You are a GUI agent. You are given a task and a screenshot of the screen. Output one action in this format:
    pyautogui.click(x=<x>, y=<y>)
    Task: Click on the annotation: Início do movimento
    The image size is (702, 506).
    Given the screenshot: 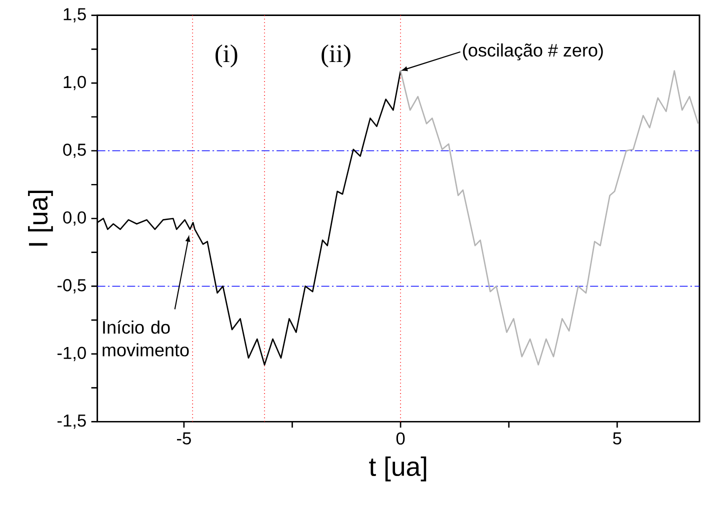 What is the action you would take?
    pyautogui.click(x=145, y=338)
    